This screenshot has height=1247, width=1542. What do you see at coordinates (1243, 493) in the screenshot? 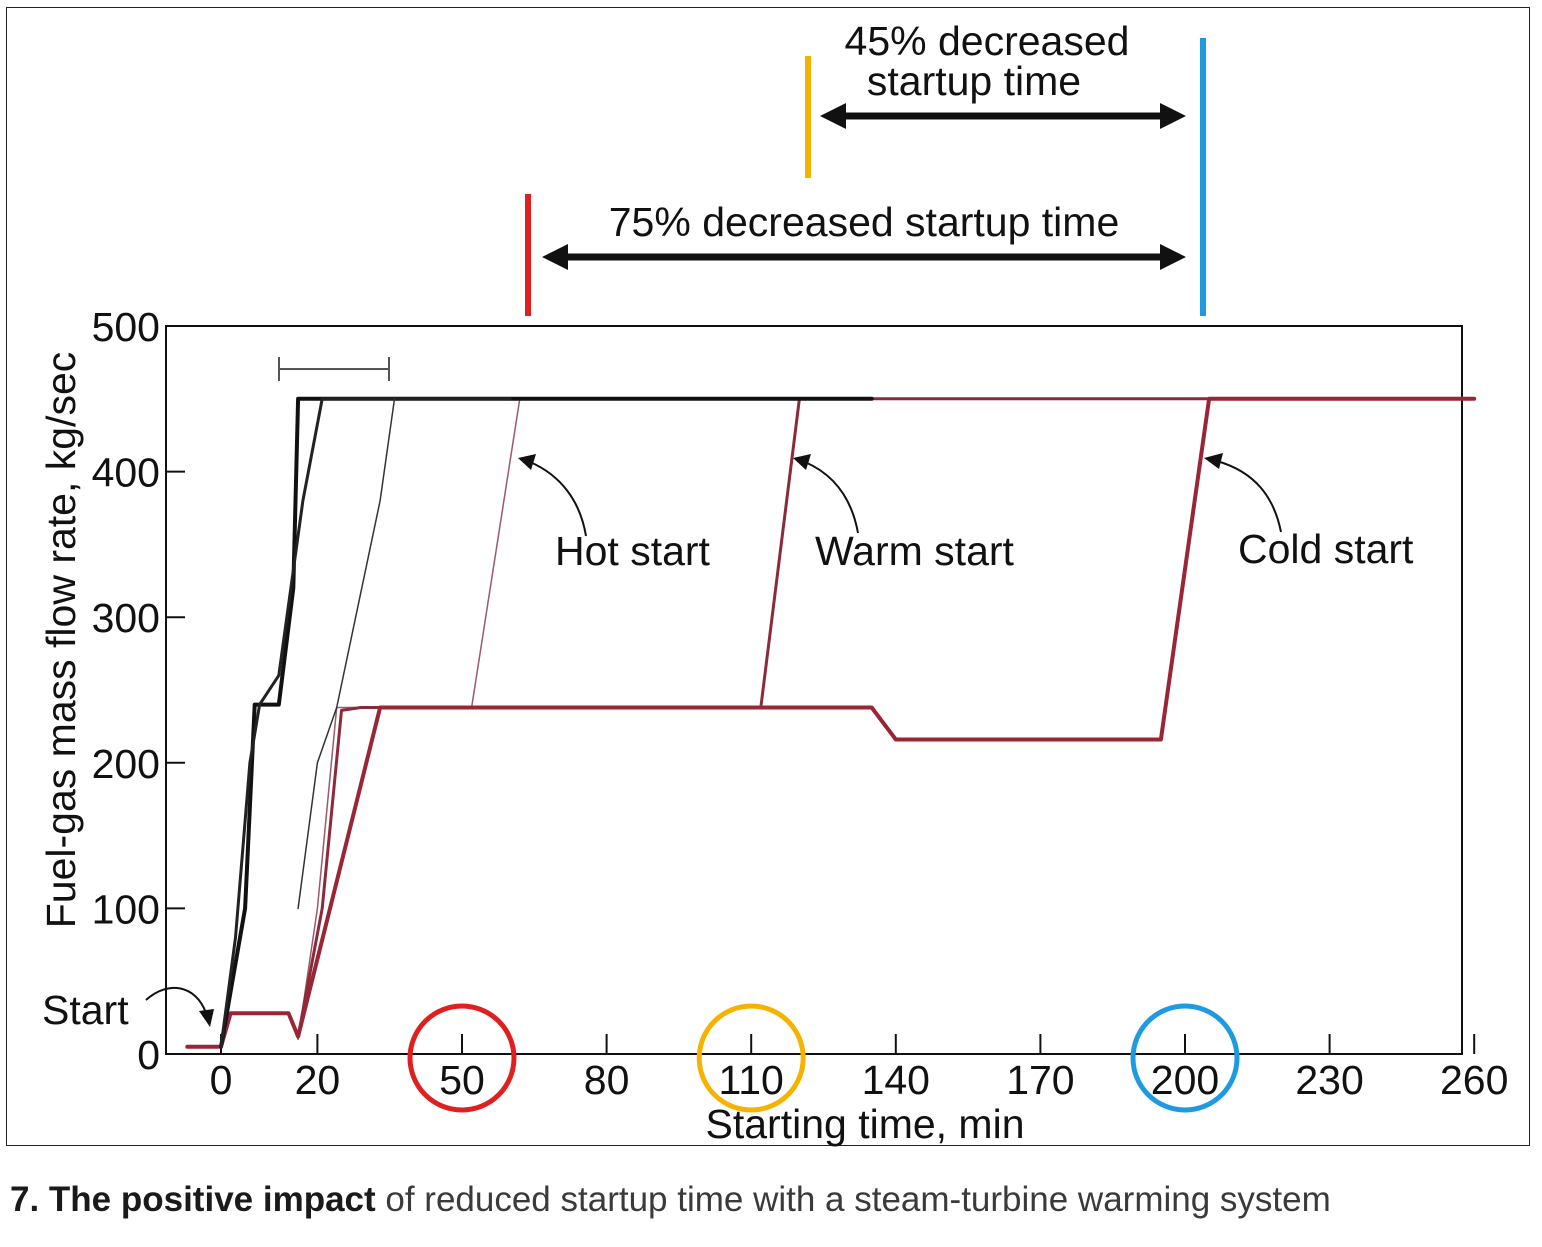
I see `cold-start-callout` at bounding box center [1243, 493].